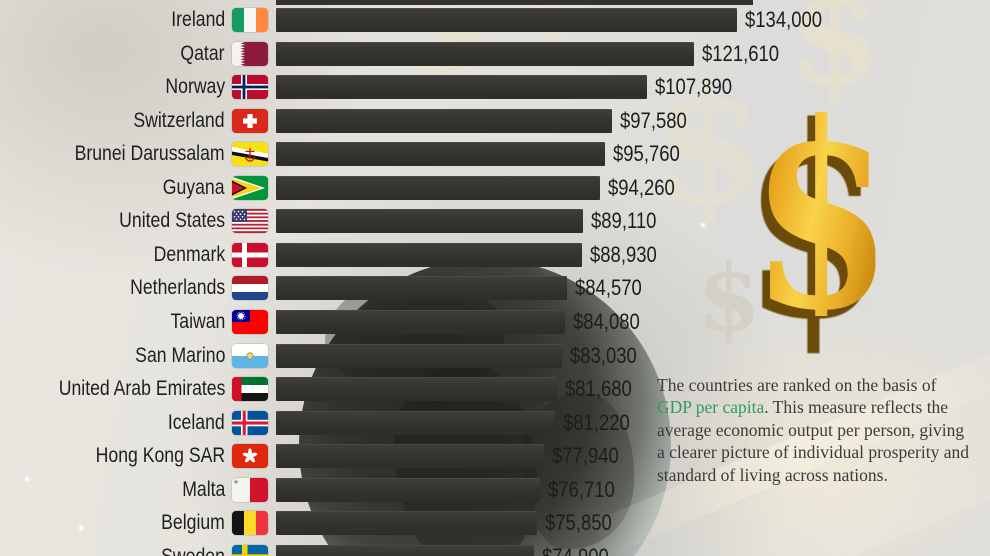 The image size is (990, 556). Describe the element at coordinates (514, 2) in the screenshot. I see `cropped-top-bar` at that location.